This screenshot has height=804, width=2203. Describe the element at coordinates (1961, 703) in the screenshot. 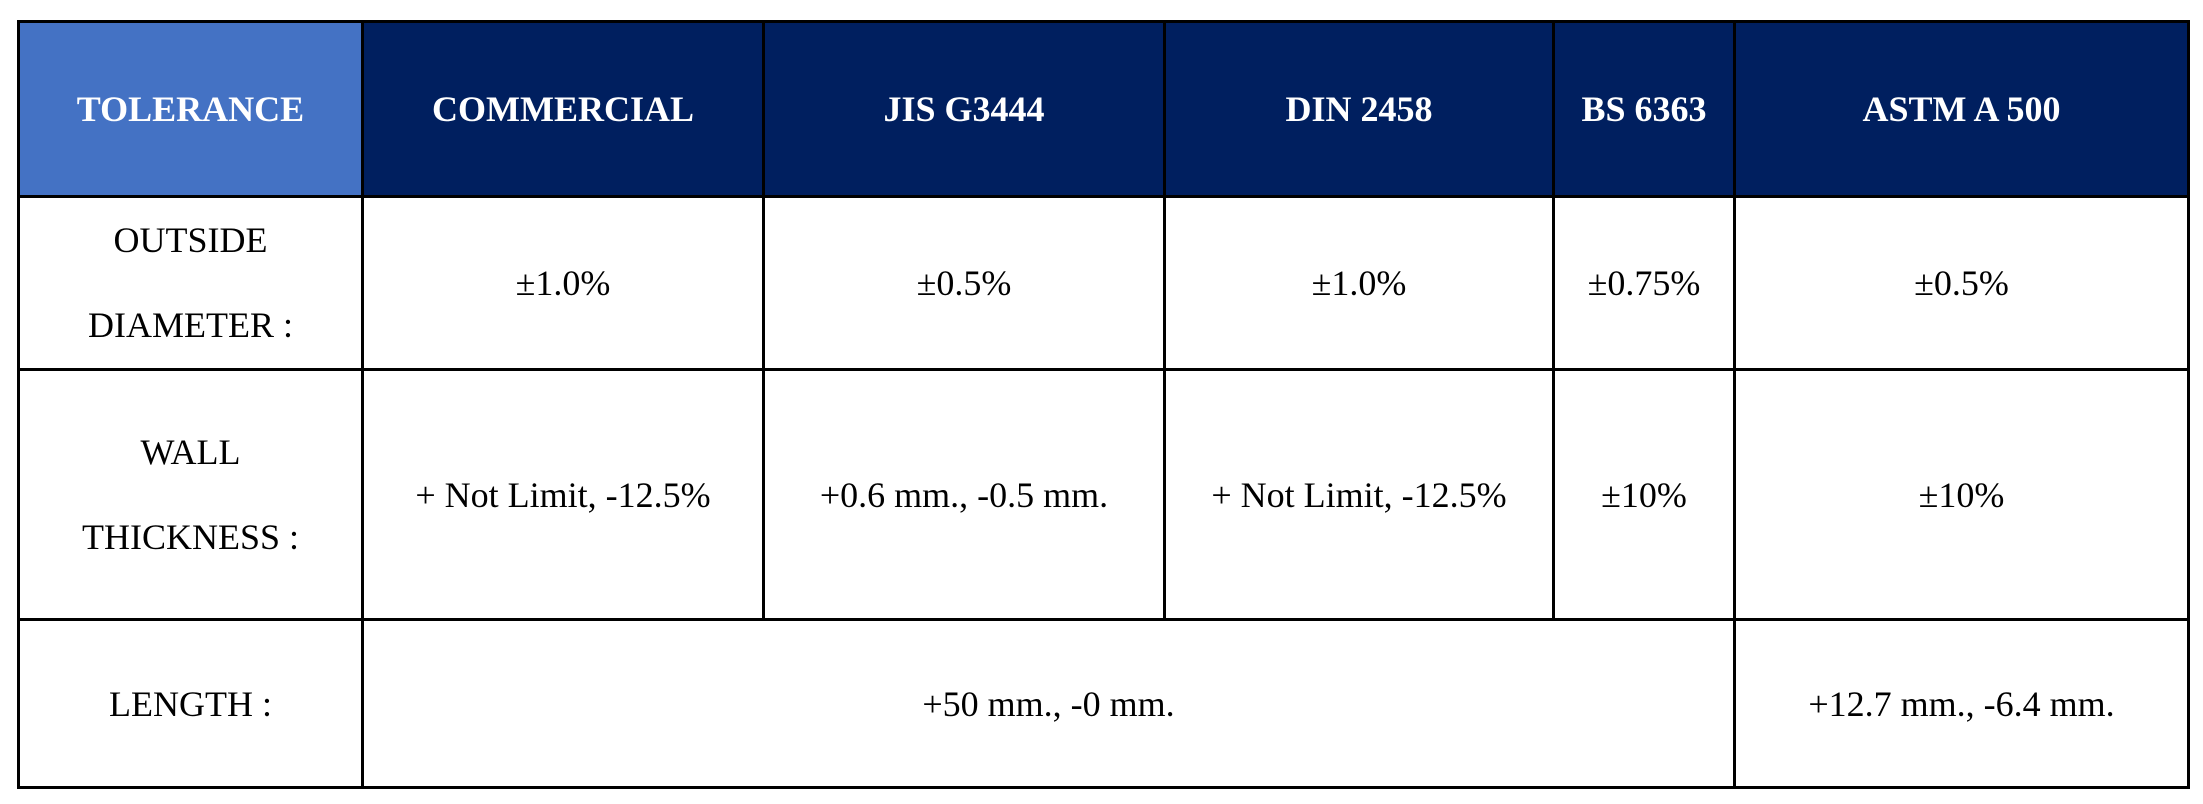

I see `length-astm-a500: +12.7 mm., -6.4 mm.` at that location.